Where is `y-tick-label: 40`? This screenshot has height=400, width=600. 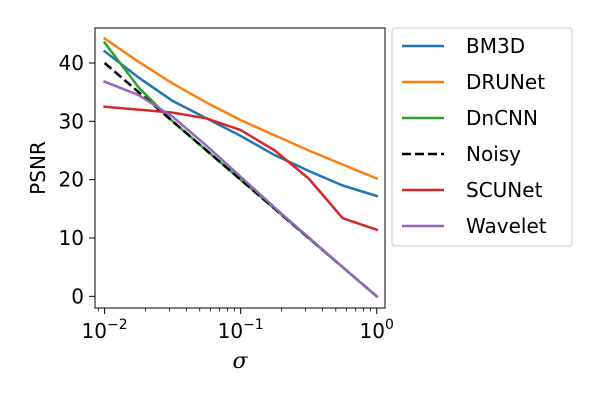 y-tick-label: 40 is located at coordinates (71, 63).